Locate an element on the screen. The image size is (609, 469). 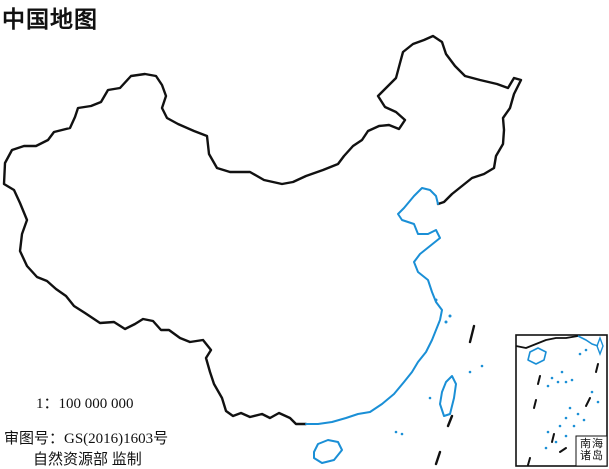
hainan-island is located at coordinates (328, 451).